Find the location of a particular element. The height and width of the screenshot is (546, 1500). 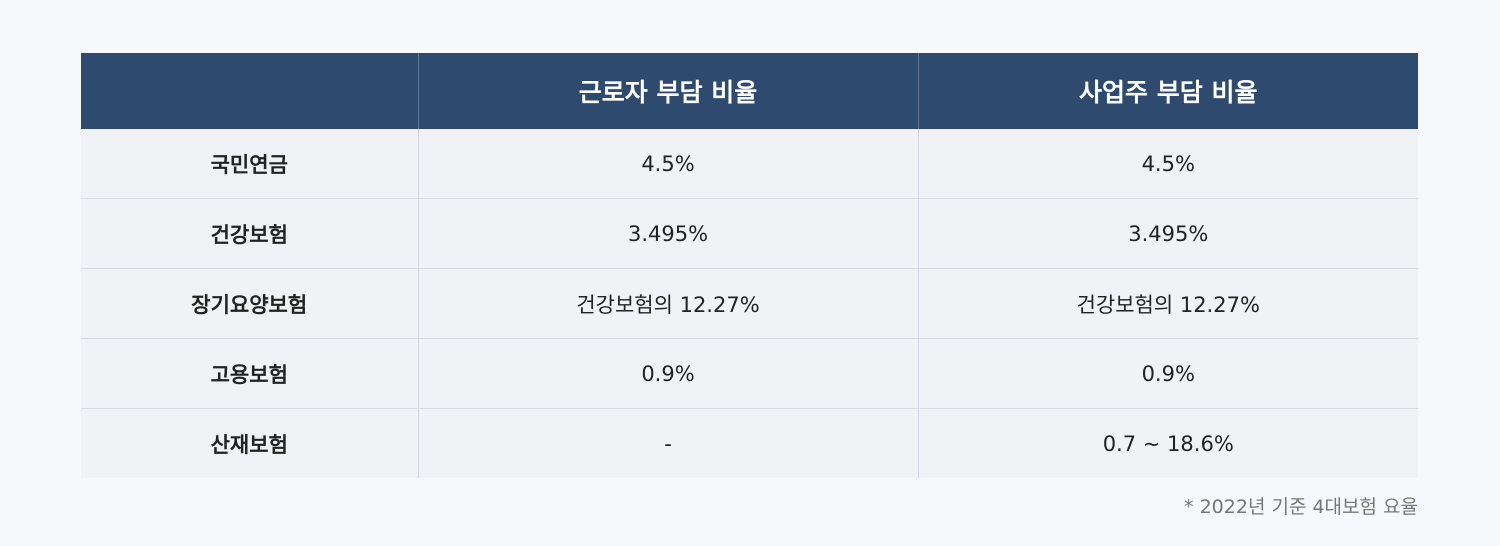

table-row: 산재보험 - 0.7 ~ 18.6% is located at coordinates (749, 443).